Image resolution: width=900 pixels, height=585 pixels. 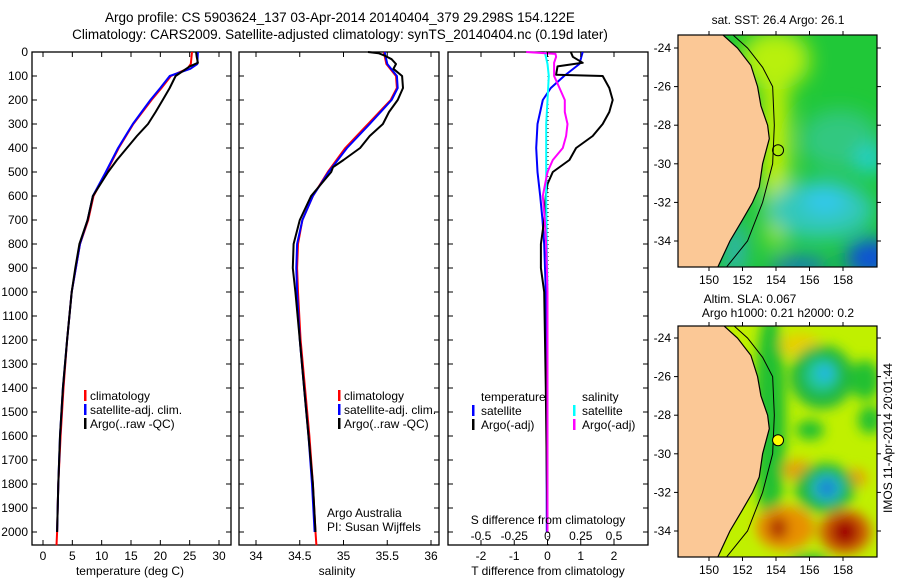 What do you see at coordinates (576, 292) in the screenshot?
I see `series-line-t-argo-adj-` at bounding box center [576, 292].